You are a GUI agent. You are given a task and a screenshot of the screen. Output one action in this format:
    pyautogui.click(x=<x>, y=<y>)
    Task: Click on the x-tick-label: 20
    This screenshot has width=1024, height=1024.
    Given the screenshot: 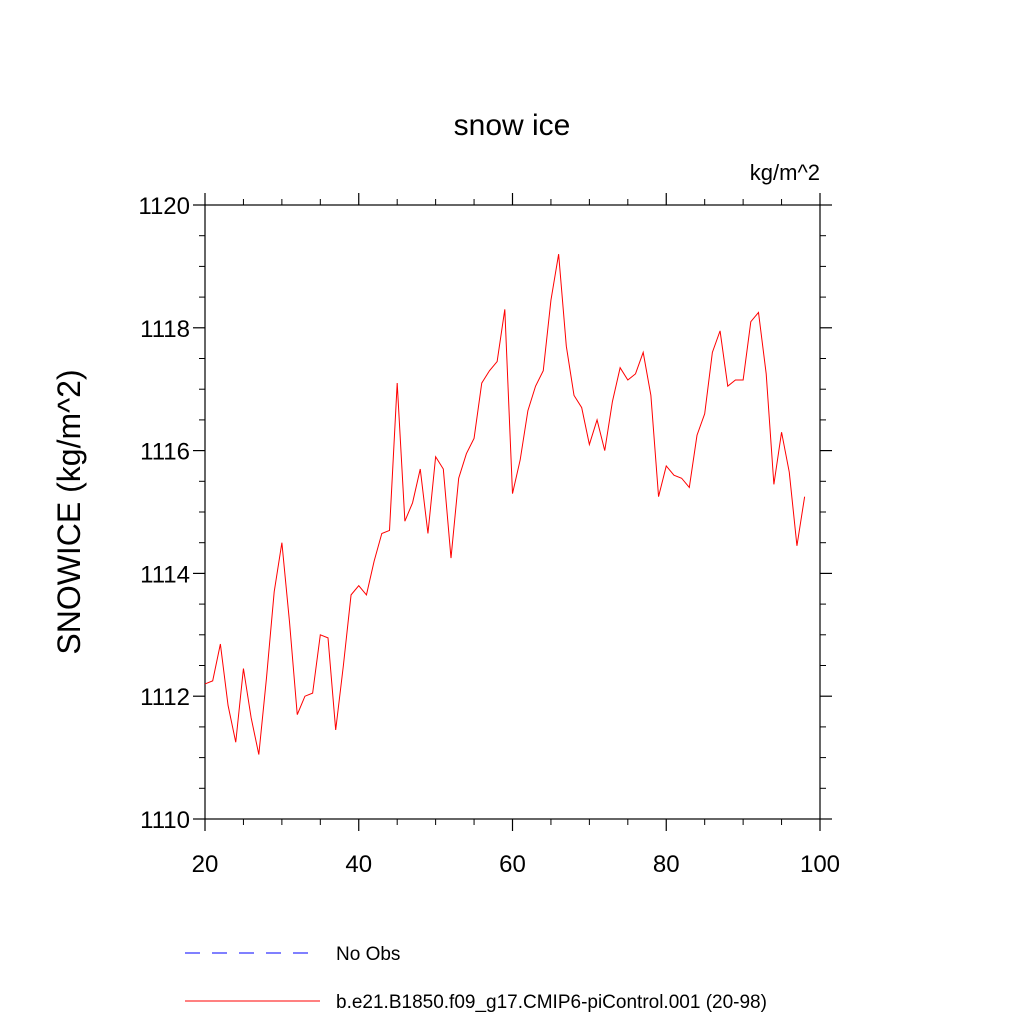 What is the action you would take?
    pyautogui.click(x=205, y=864)
    